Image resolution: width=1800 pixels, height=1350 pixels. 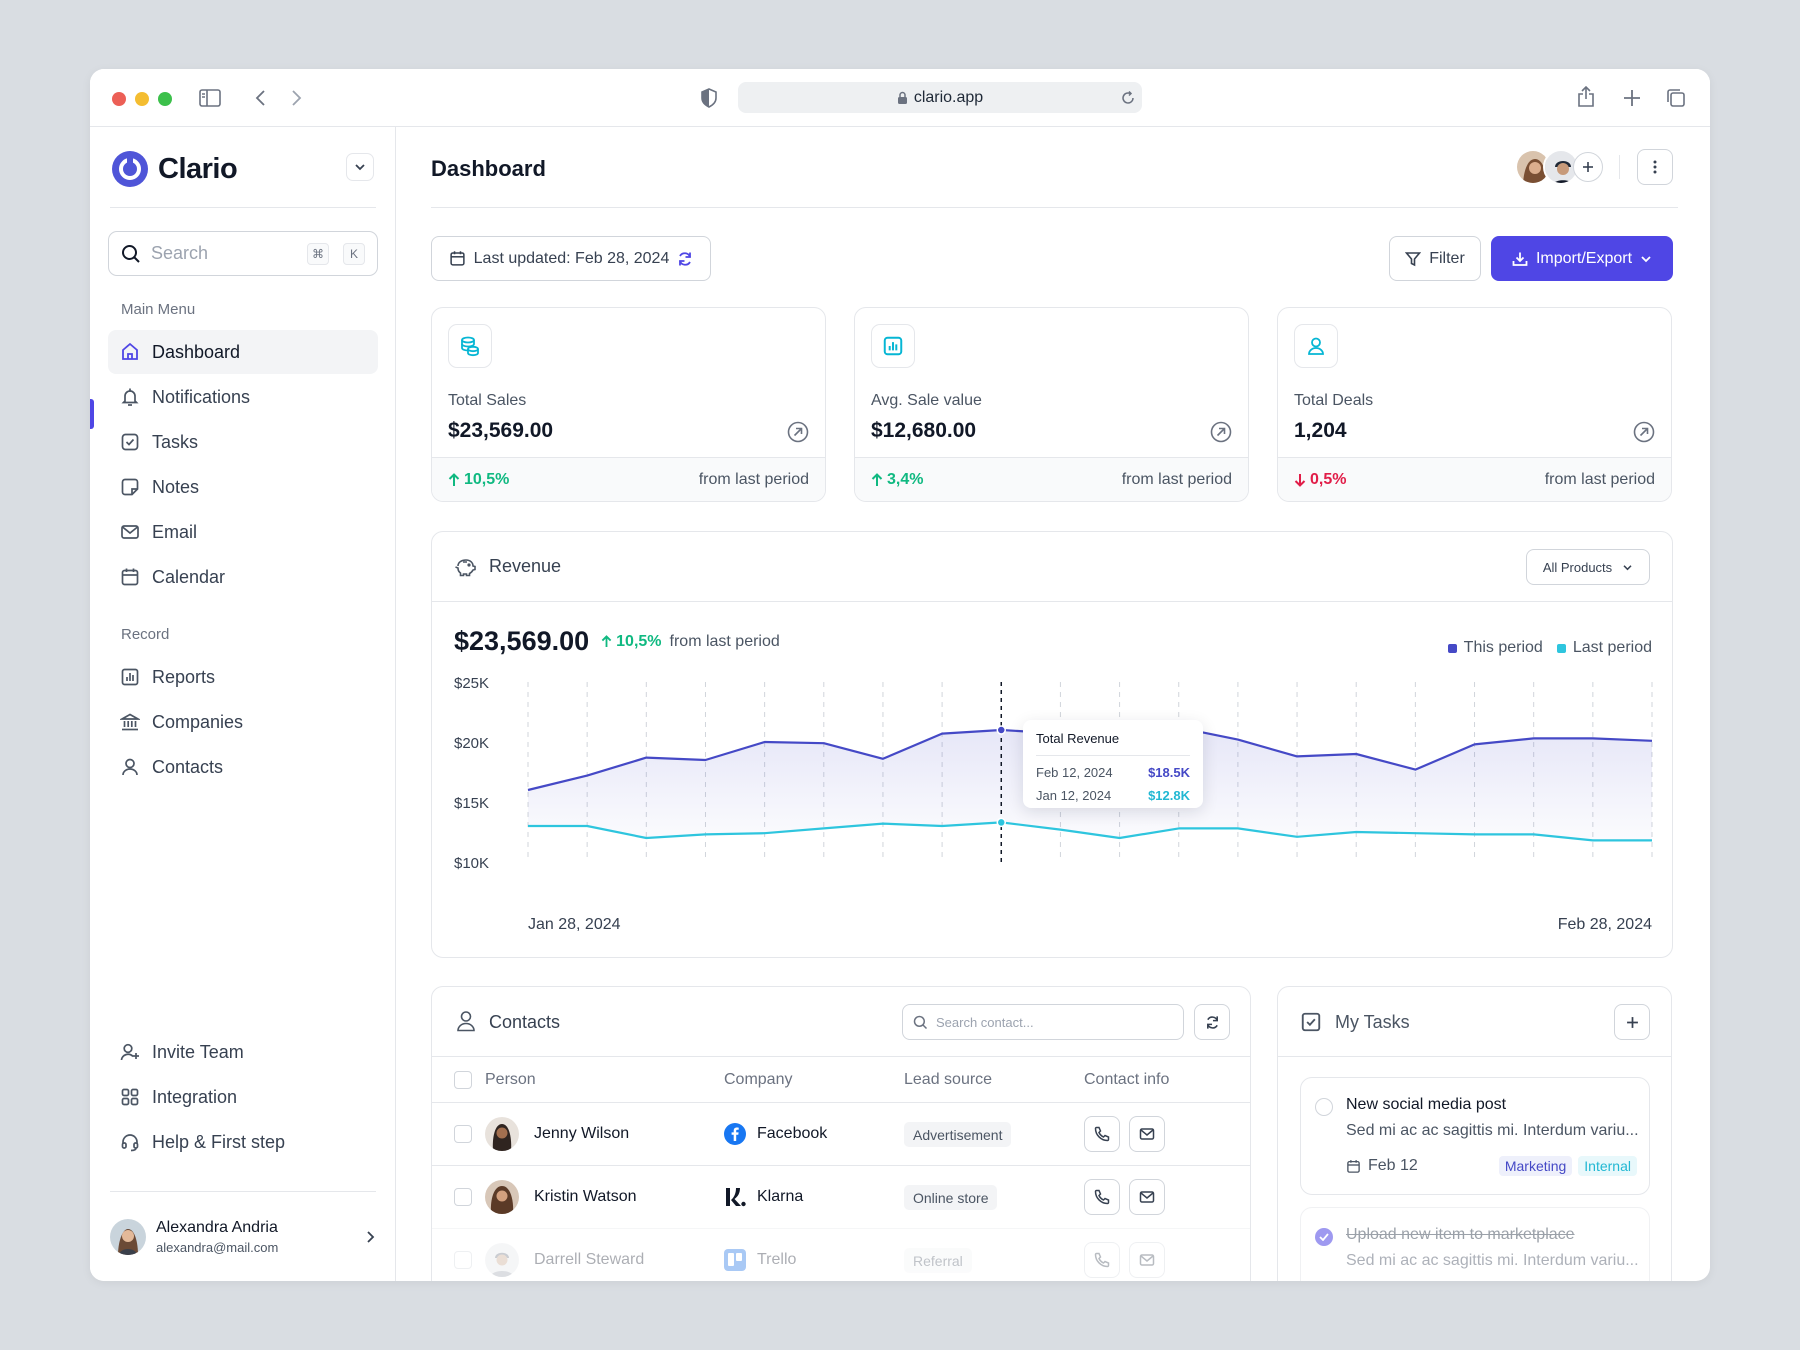 What do you see at coordinates (243, 352) in the screenshot?
I see `sidebar-item-dashboard: Dashboard` at bounding box center [243, 352].